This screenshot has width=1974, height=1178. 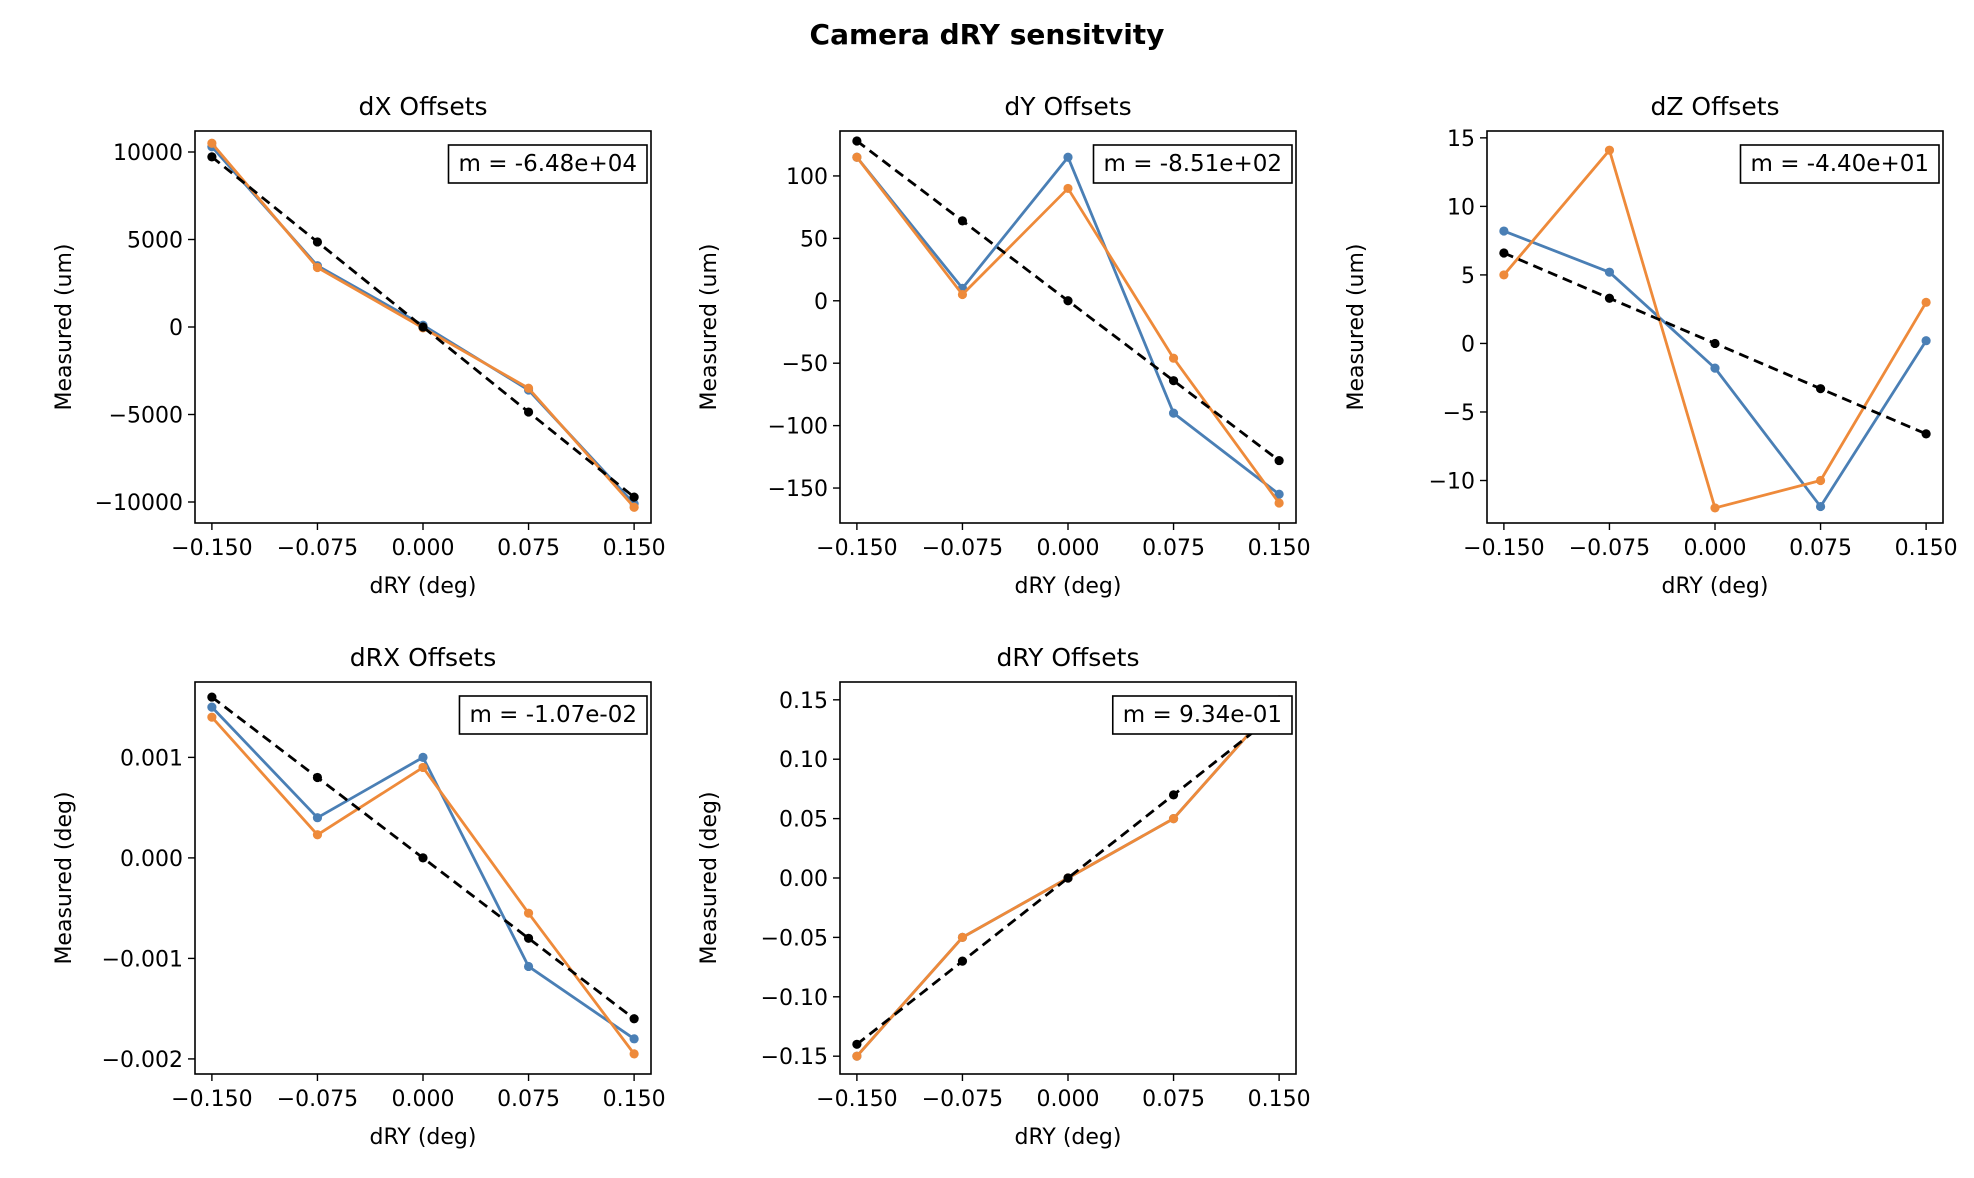 I want to click on y-tick-label: 0.001, so click(x=151, y=758).